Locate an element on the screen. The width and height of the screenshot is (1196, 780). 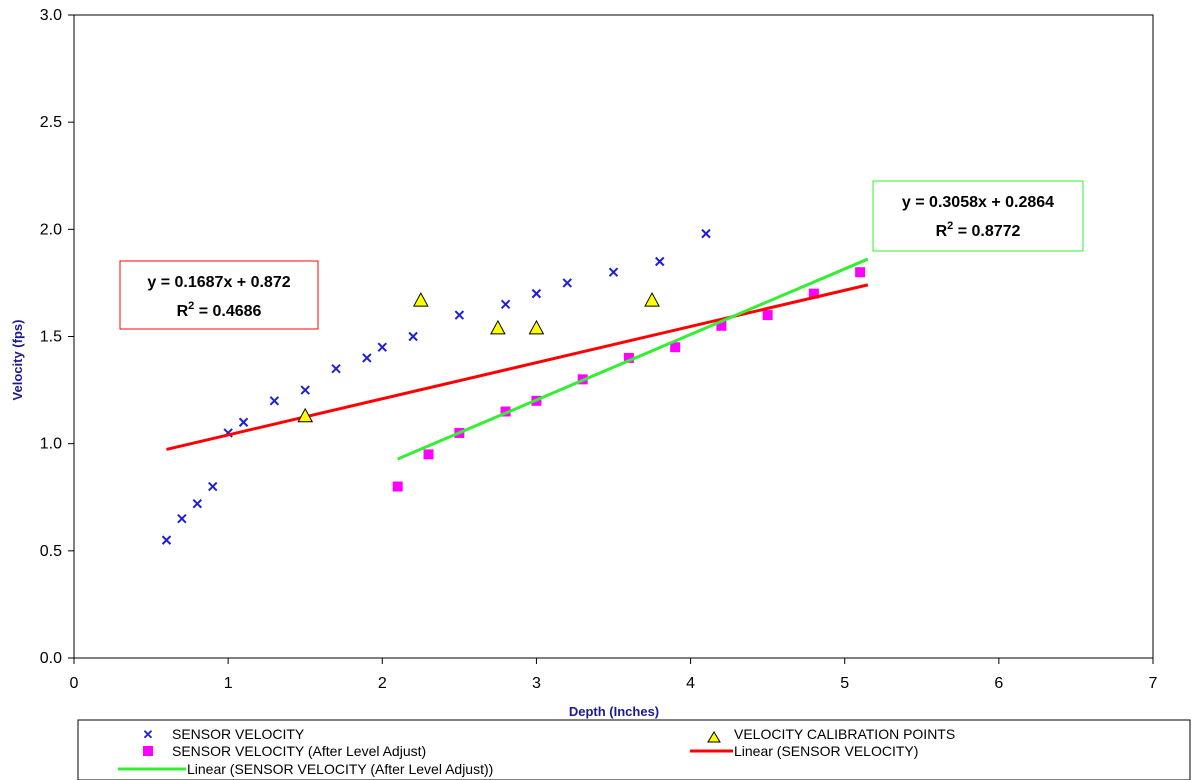
legend-label: SENSOR VELOCITY is located at coordinates (238, 734).